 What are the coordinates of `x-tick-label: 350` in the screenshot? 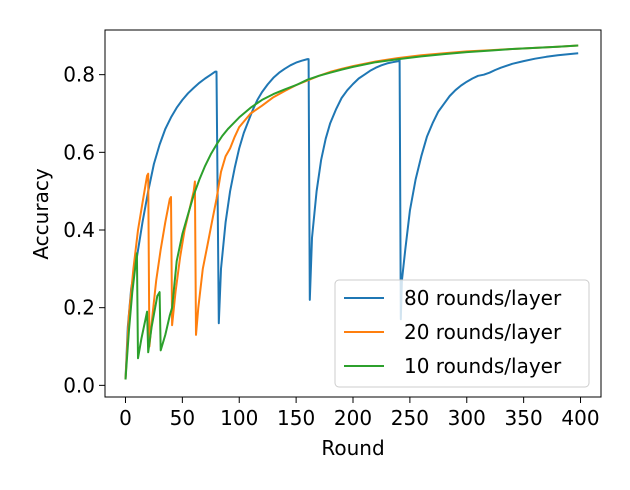 It's located at (524, 418).